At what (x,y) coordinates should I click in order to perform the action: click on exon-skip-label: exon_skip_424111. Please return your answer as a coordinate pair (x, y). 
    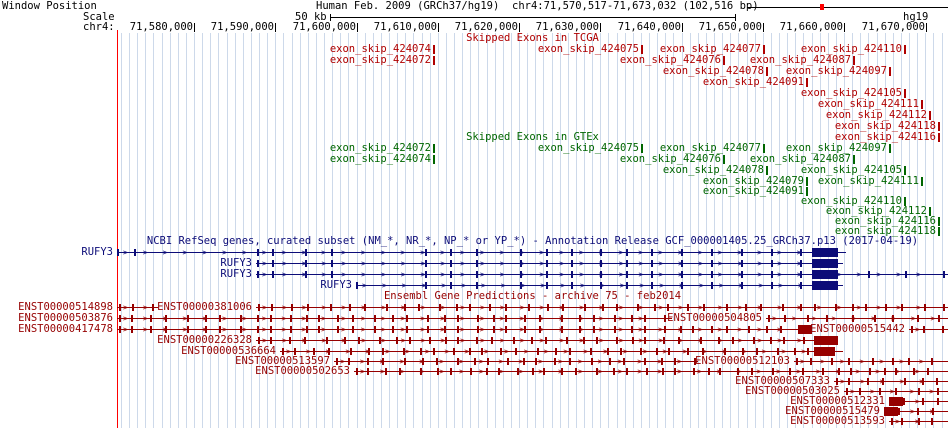
    Looking at the image, I should click on (868, 104).